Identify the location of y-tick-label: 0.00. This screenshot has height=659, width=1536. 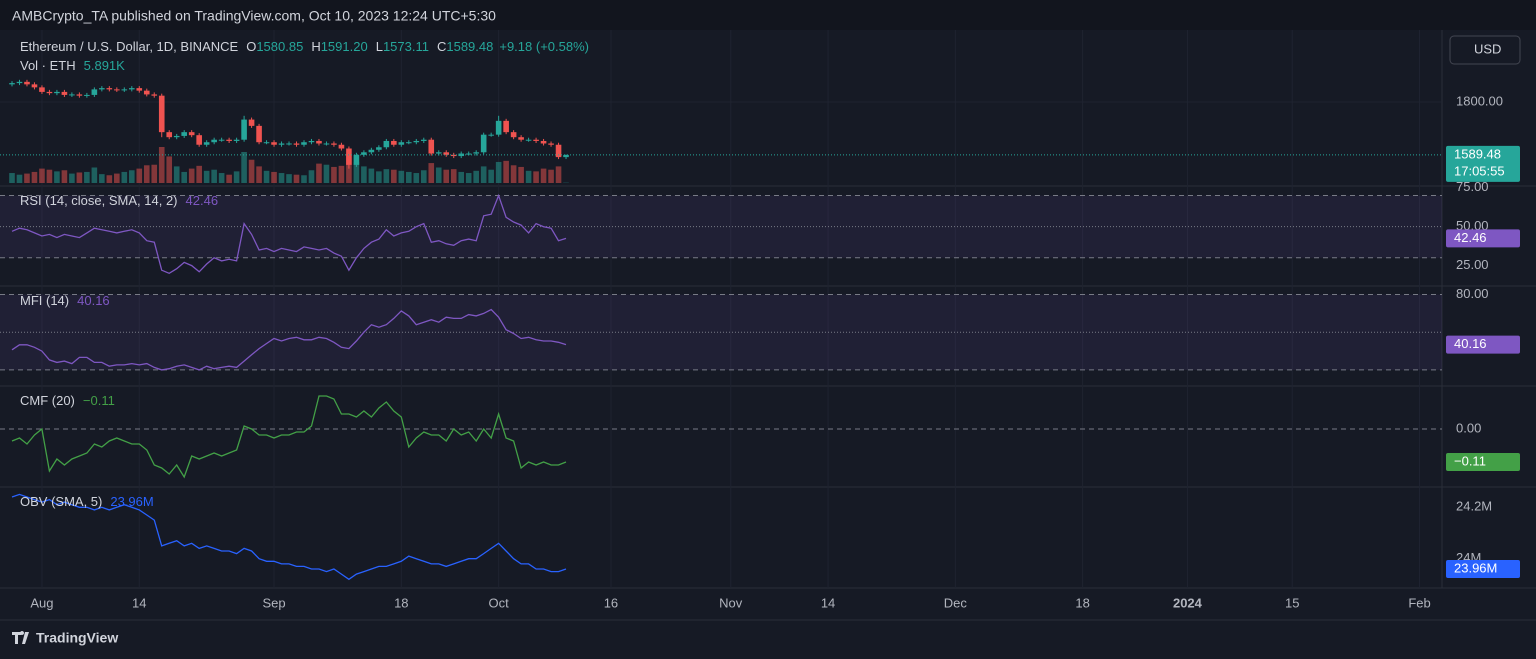
(1468, 427).